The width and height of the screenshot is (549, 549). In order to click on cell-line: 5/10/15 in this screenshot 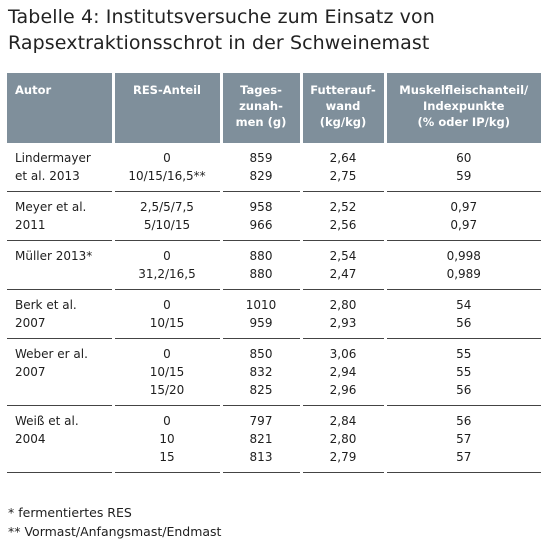, I will do `click(167, 225)`.